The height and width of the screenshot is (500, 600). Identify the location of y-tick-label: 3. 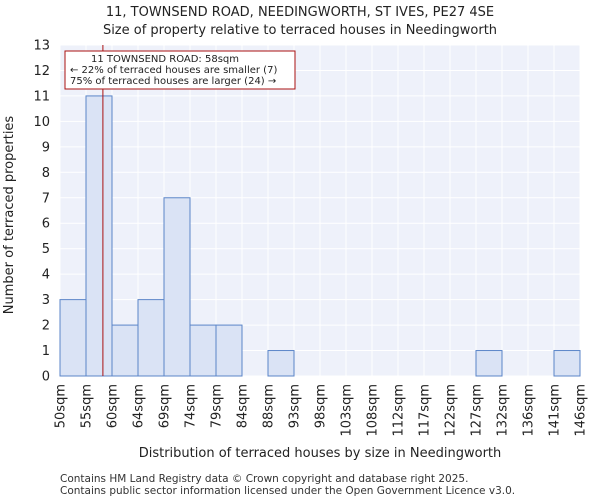
(46, 300).